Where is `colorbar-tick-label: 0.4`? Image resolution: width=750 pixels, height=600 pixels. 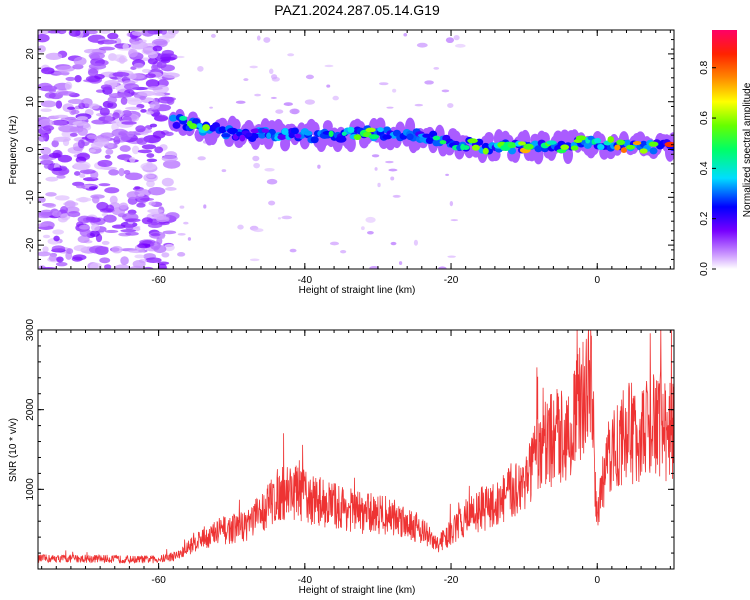 colorbar-tick-label: 0.4 is located at coordinates (704, 168).